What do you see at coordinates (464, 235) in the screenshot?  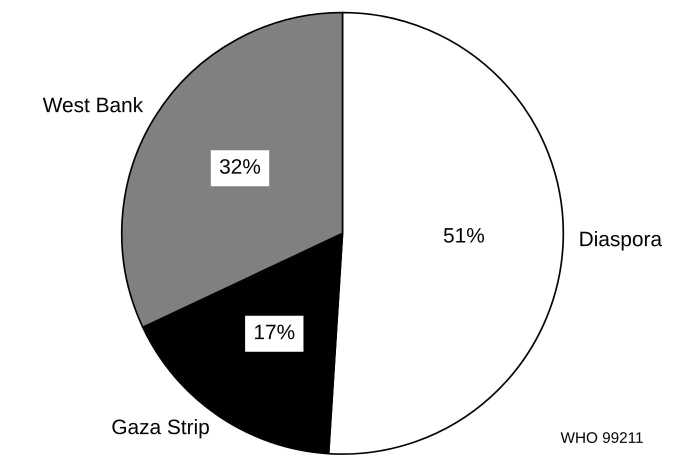 I see `data-label: 51%` at bounding box center [464, 235].